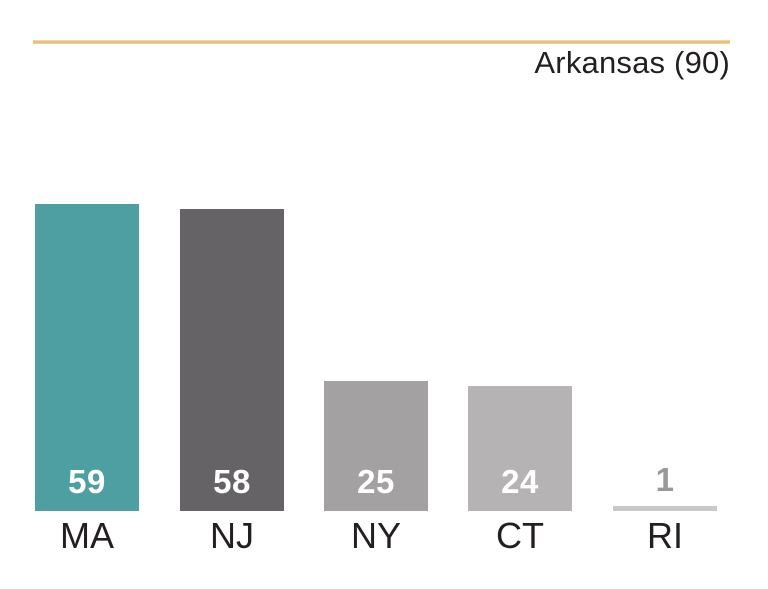 This screenshot has width=768, height=589. What do you see at coordinates (665, 508) in the screenshot?
I see `bar-ri` at bounding box center [665, 508].